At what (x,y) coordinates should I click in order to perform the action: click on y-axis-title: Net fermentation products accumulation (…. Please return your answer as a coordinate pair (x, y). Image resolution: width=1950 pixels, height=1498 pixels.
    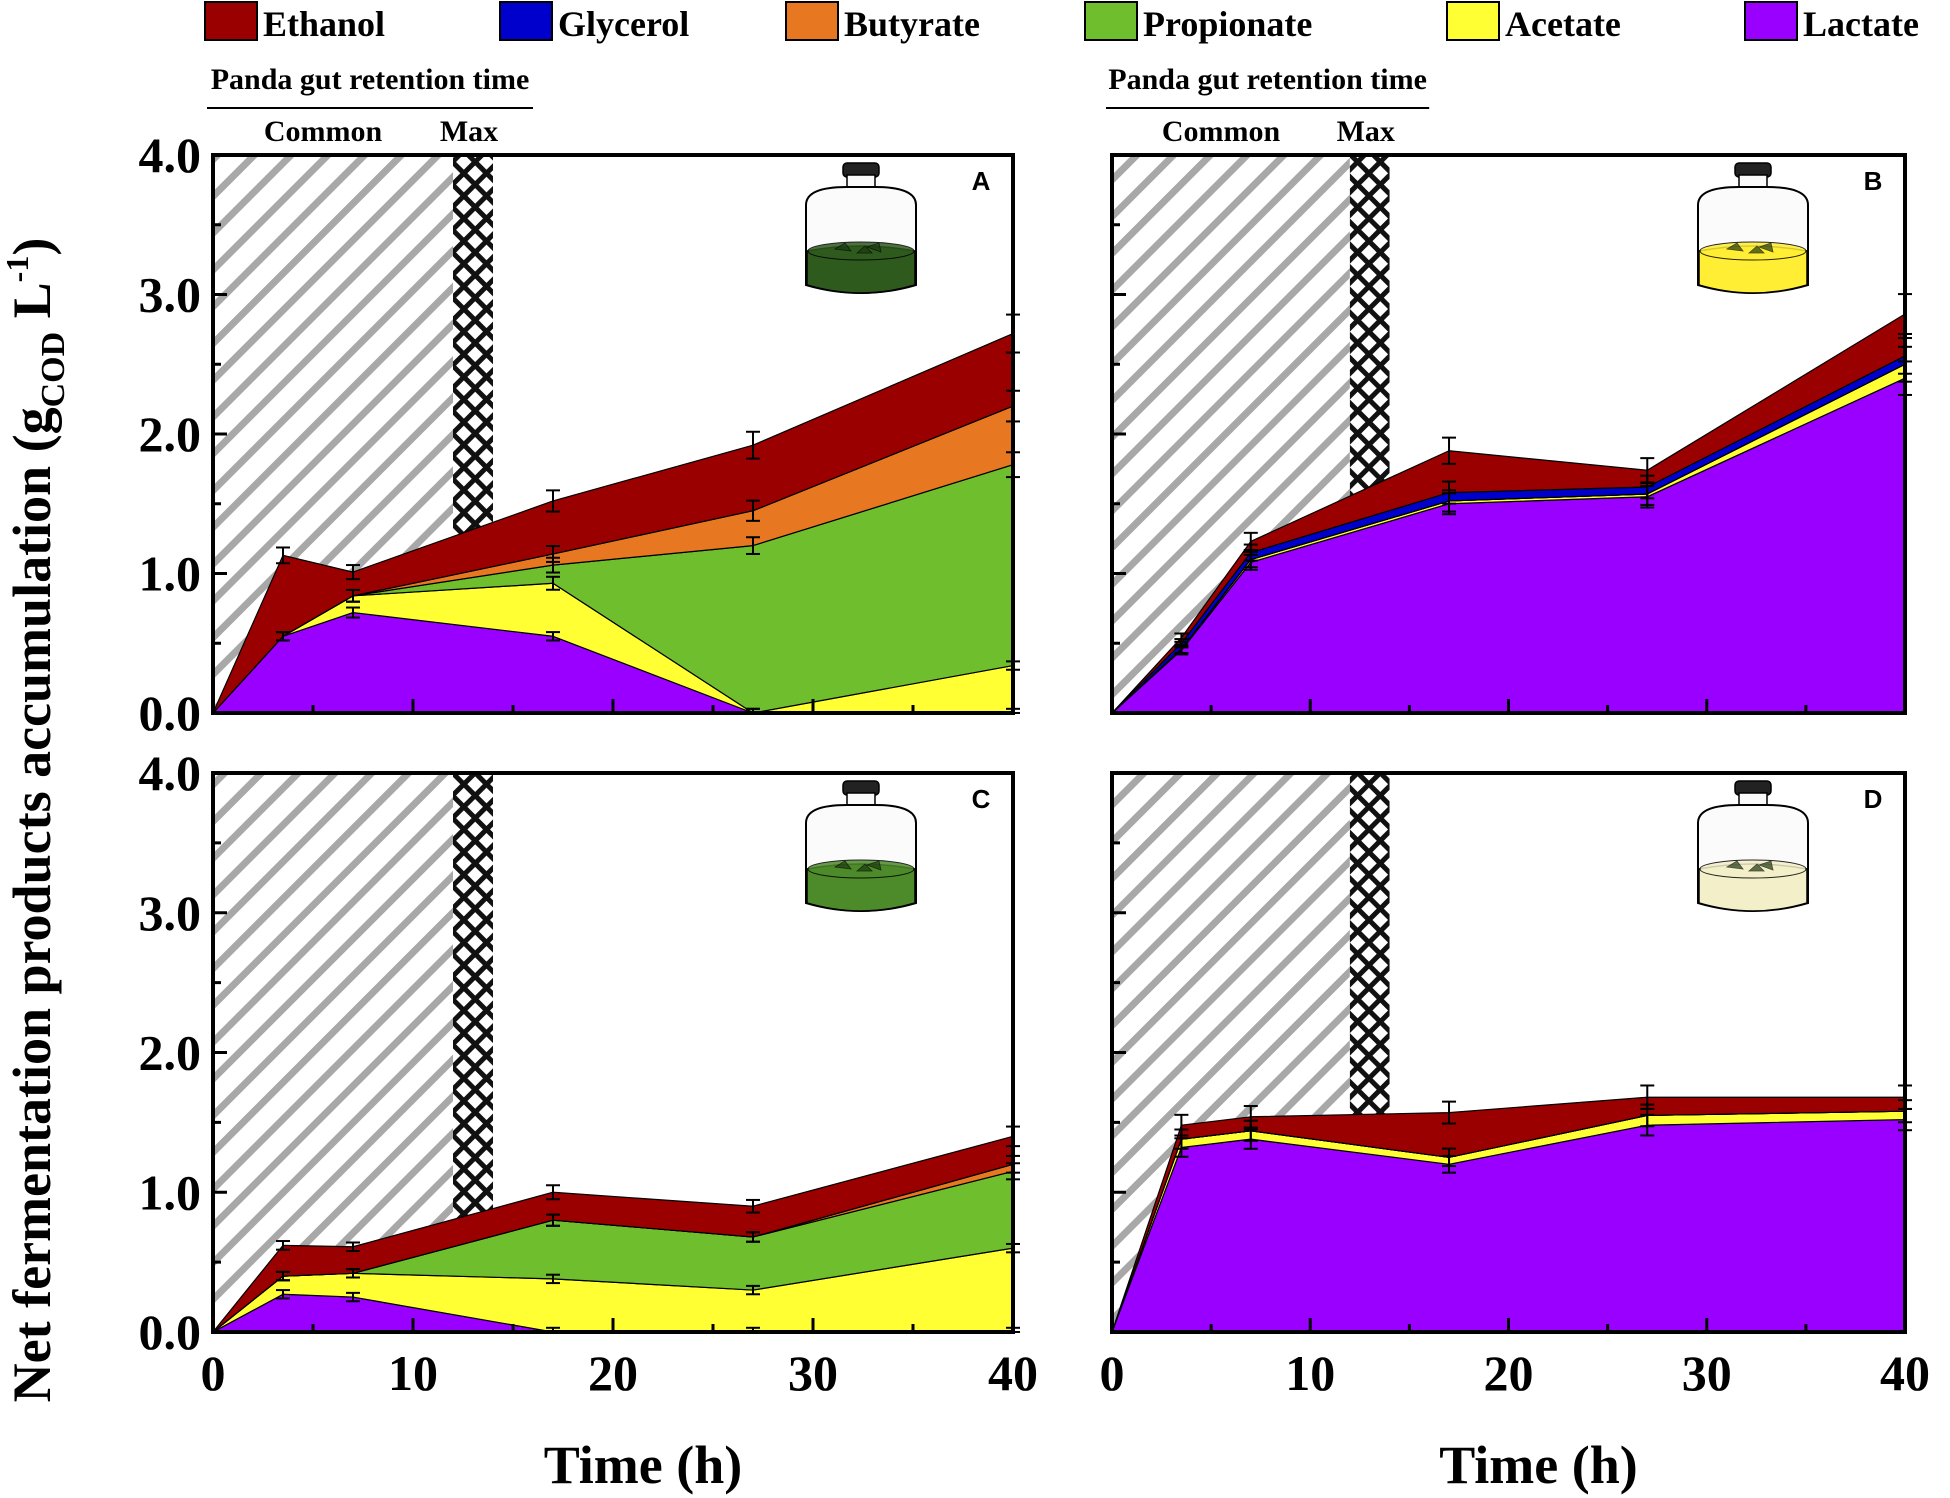
    Looking at the image, I should click on (36, 820).